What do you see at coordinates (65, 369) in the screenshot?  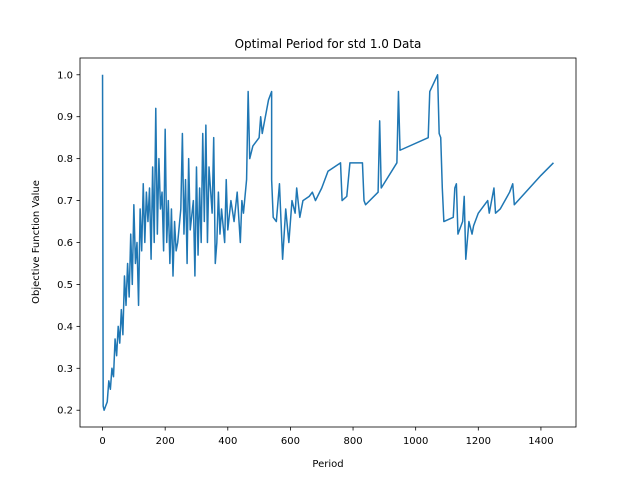 I see `y-tick-label: 0.3` at bounding box center [65, 369].